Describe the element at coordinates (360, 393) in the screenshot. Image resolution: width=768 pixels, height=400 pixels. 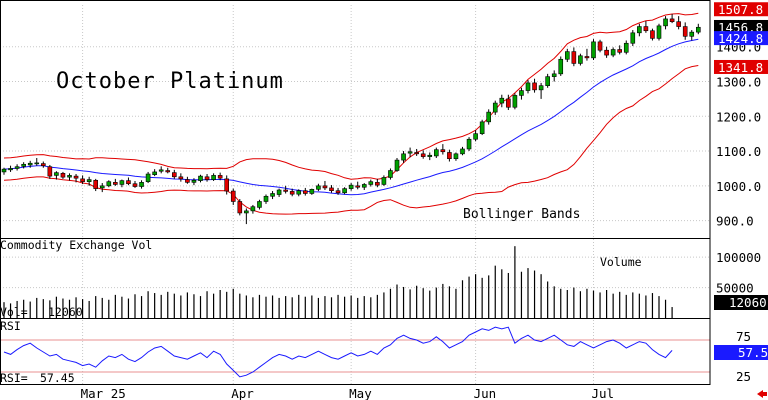
I see `date-label: May` at that location.